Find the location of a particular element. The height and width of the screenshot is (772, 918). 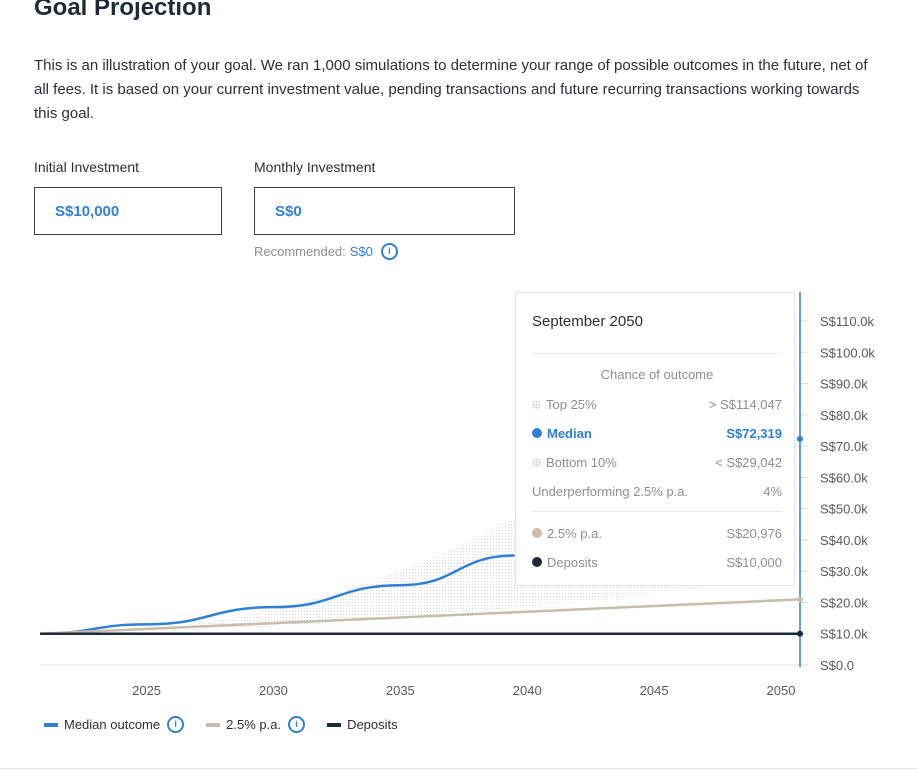

y-tick-label: S$40.0k is located at coordinates (844, 540).